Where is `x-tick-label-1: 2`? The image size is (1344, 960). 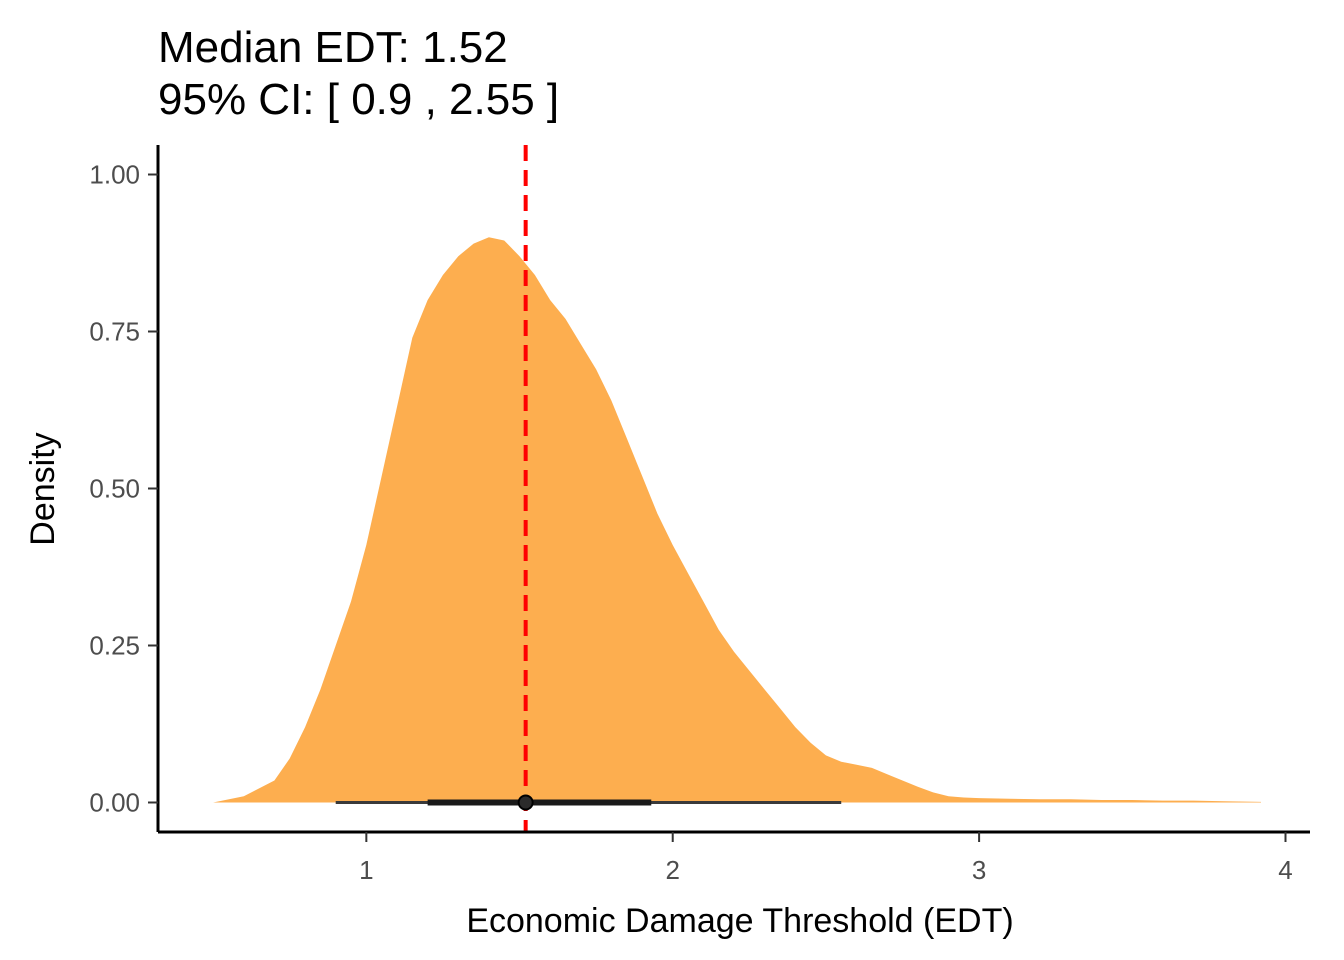
x-tick-label-1: 2 is located at coordinates (672, 870).